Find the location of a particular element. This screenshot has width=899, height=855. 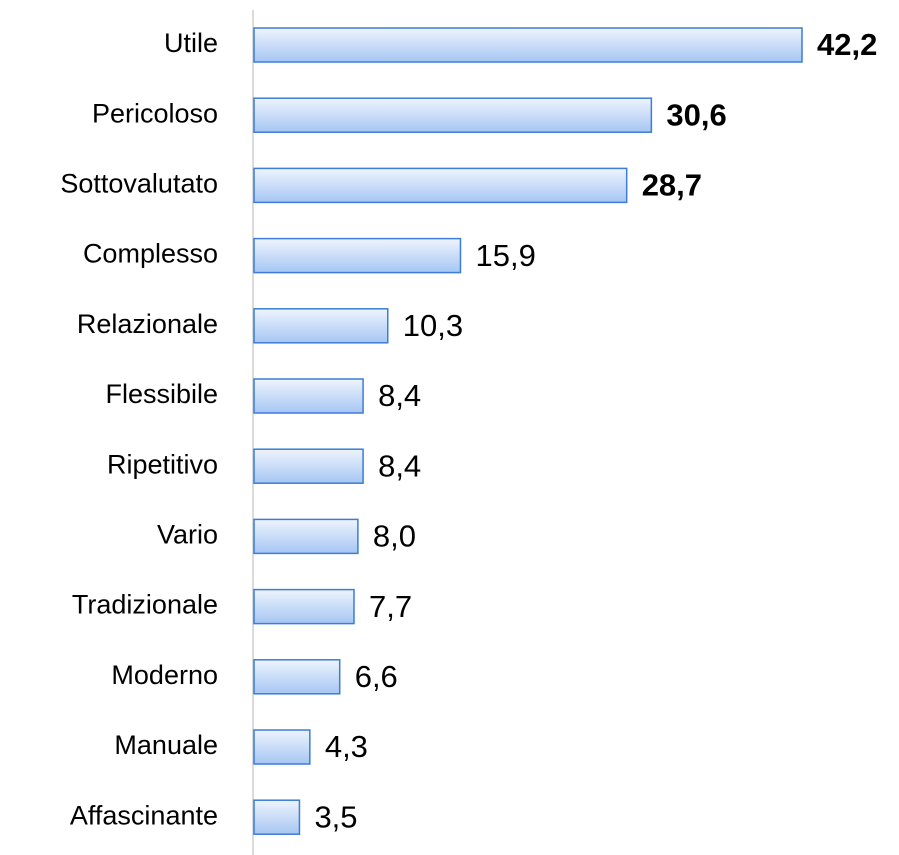

category-label: Tradizionale is located at coordinates (145, 605).